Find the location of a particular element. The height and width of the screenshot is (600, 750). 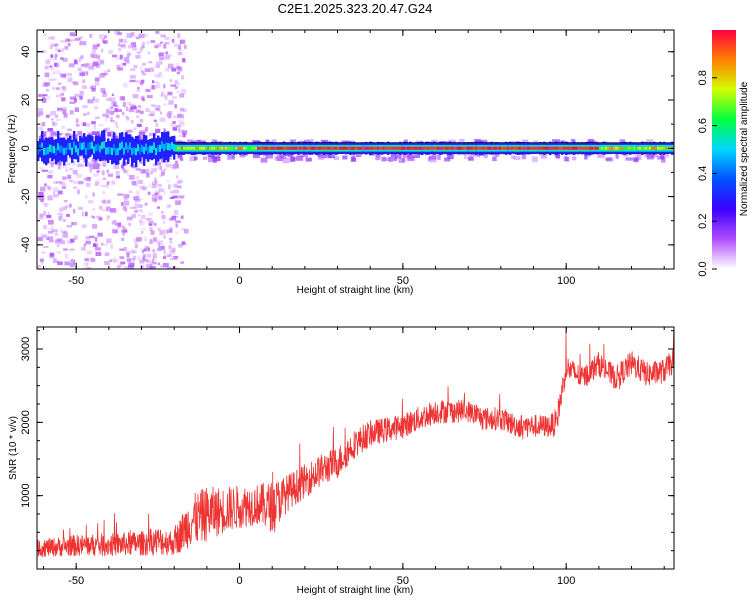

x-tick-label: 100 is located at coordinates (566, 581).